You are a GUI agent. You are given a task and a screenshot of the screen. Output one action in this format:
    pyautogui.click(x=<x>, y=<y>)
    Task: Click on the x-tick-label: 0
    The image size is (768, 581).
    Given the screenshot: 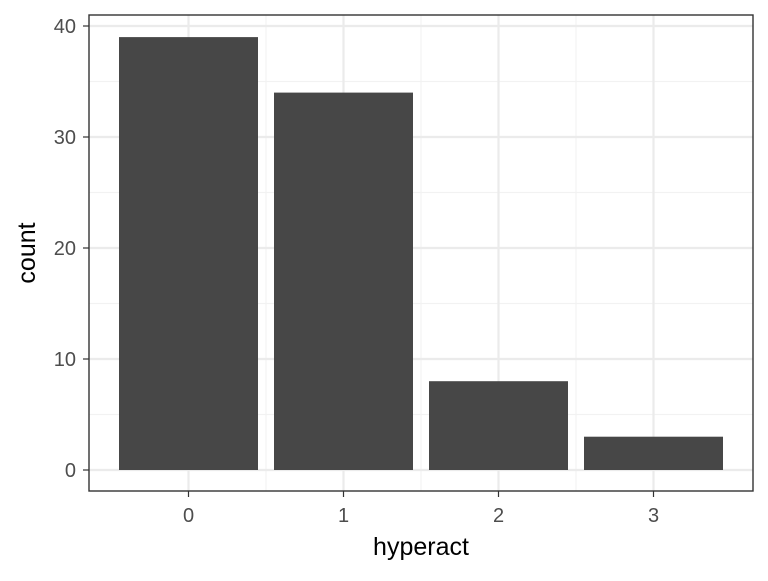 What is the action you would take?
    pyautogui.click(x=188, y=516)
    